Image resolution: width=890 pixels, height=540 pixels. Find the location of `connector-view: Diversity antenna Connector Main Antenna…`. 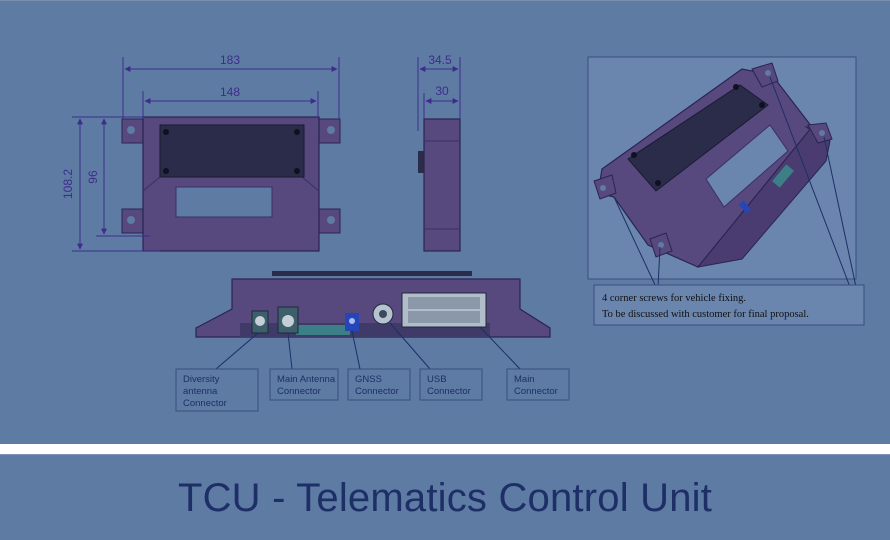

connector-view: Diversity antenna Connector Main Antenna… is located at coordinates (372, 341).